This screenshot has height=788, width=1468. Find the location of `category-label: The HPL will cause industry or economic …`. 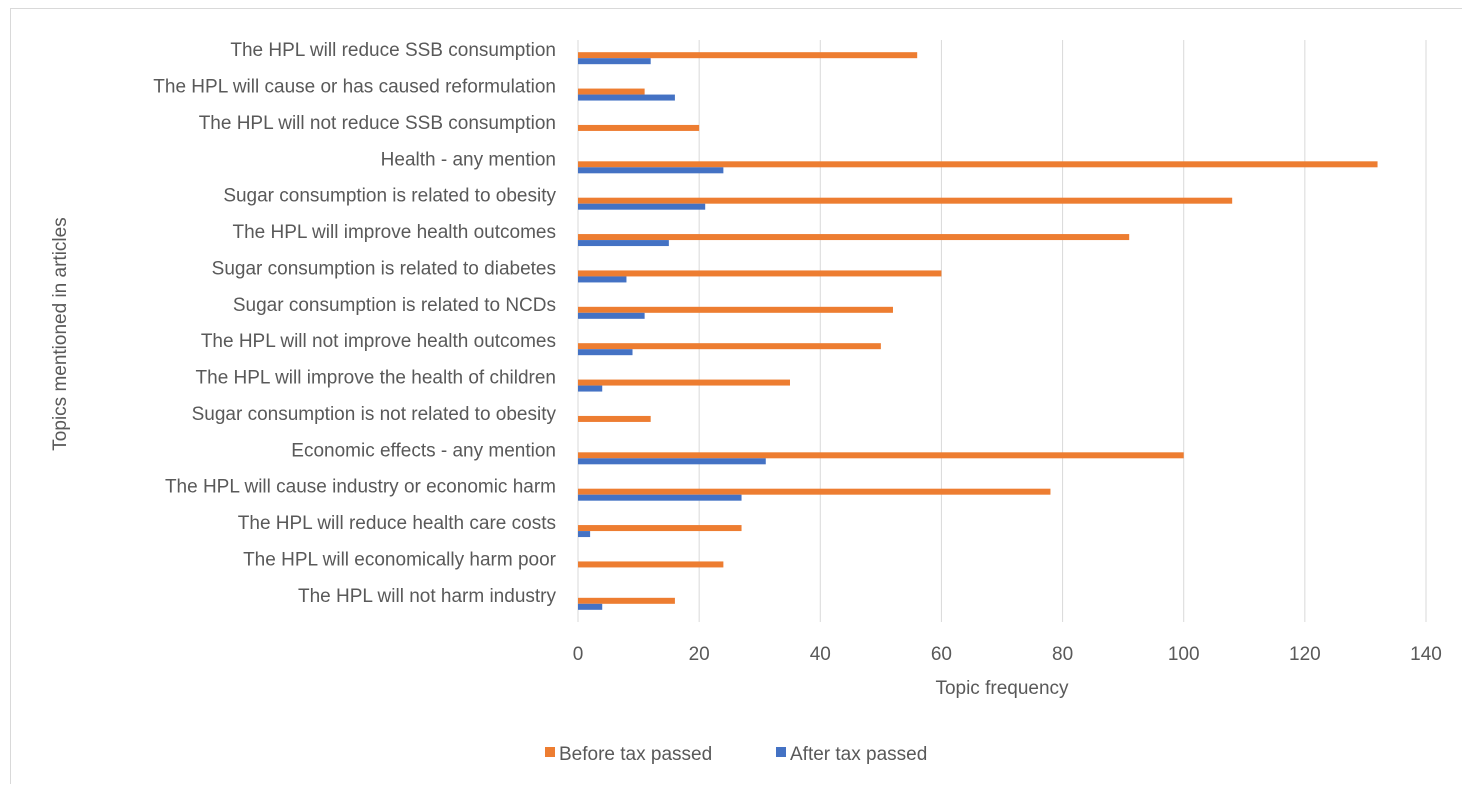

category-label: The HPL will cause industry or economic … is located at coordinates (360, 487).